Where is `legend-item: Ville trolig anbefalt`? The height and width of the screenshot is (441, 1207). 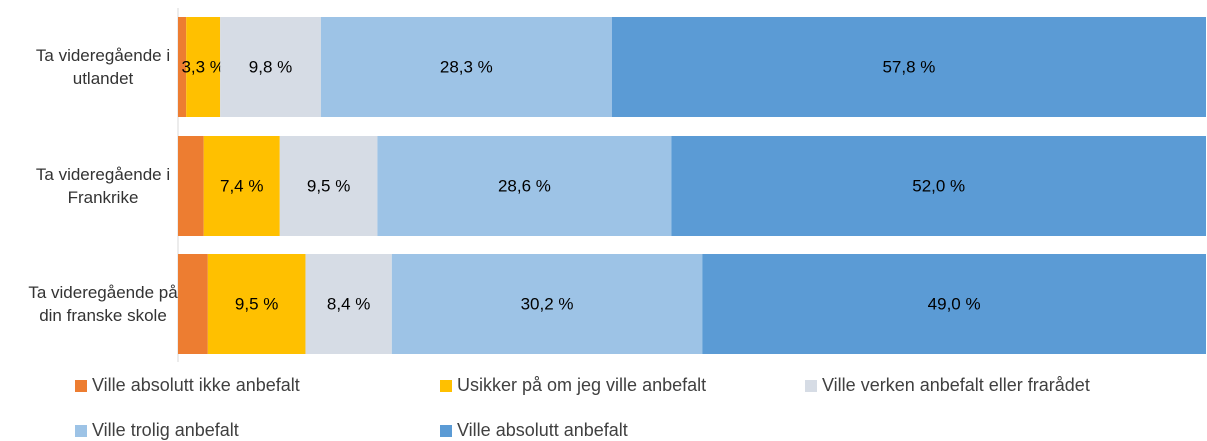
legend-item: Ville trolig anbefalt is located at coordinates (157, 430).